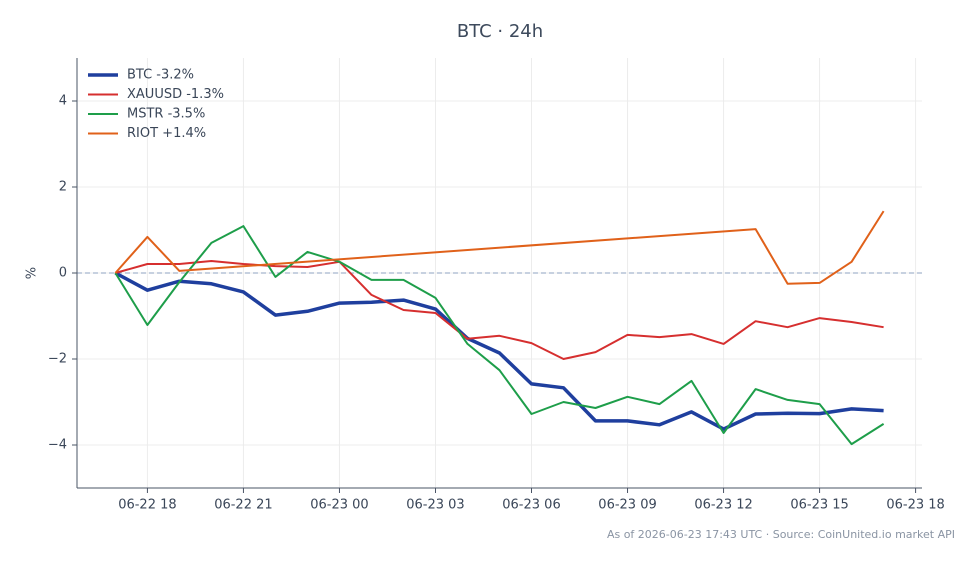 The height and width of the screenshot is (564, 979). What do you see at coordinates (63, 273) in the screenshot?
I see `y-tick-label: 0` at bounding box center [63, 273].